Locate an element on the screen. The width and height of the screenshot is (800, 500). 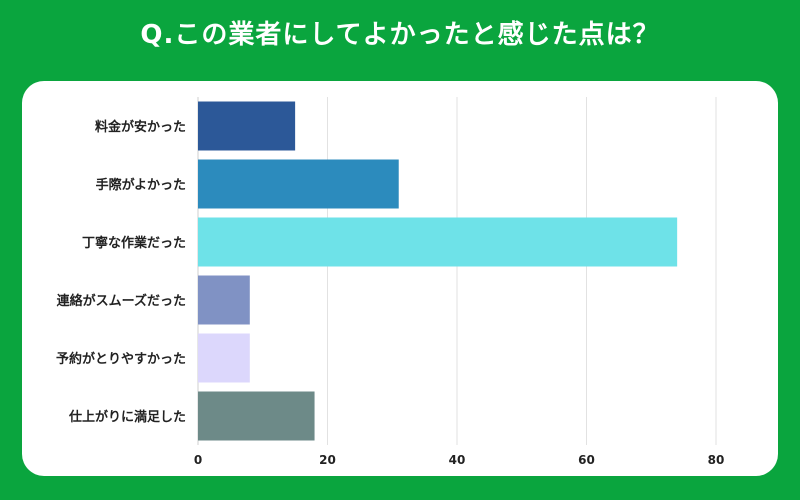
category-label: 仕上がりに満足した is located at coordinates (127, 417).